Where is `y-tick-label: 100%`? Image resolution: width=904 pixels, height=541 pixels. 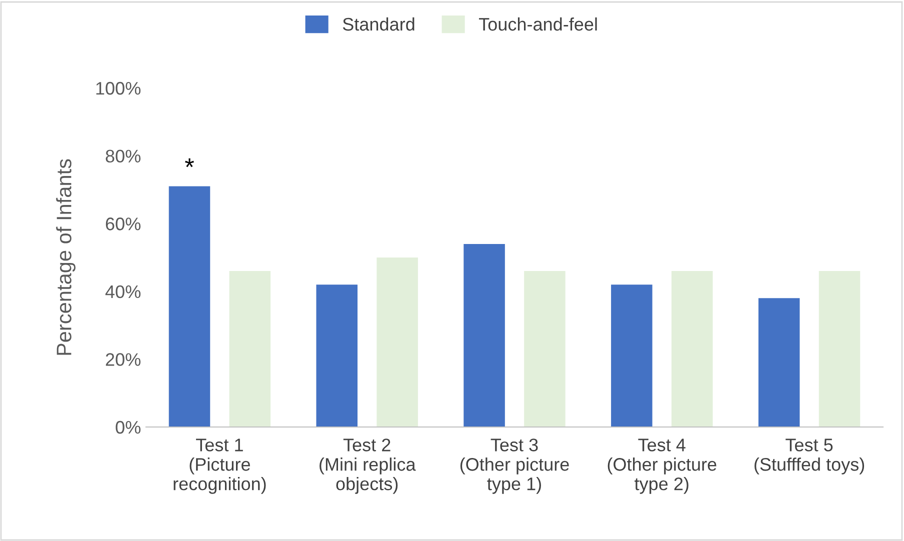 y-tick-label: 100% is located at coordinates (118, 88).